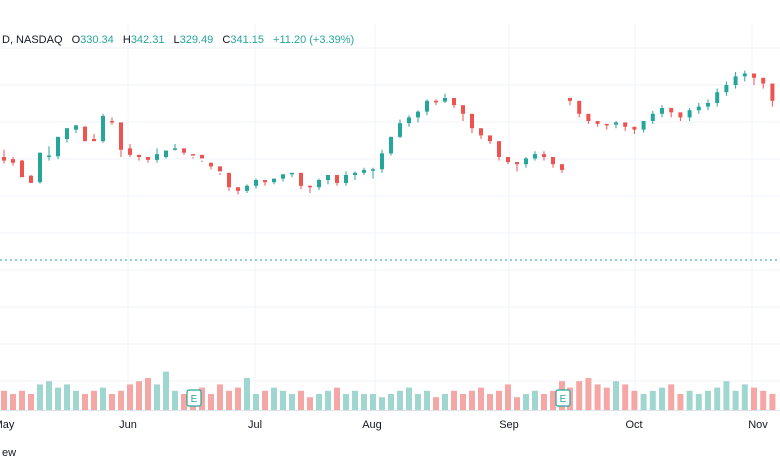 The width and height of the screenshot is (780, 470). I want to click on x-tick-label: Jun, so click(128, 425).